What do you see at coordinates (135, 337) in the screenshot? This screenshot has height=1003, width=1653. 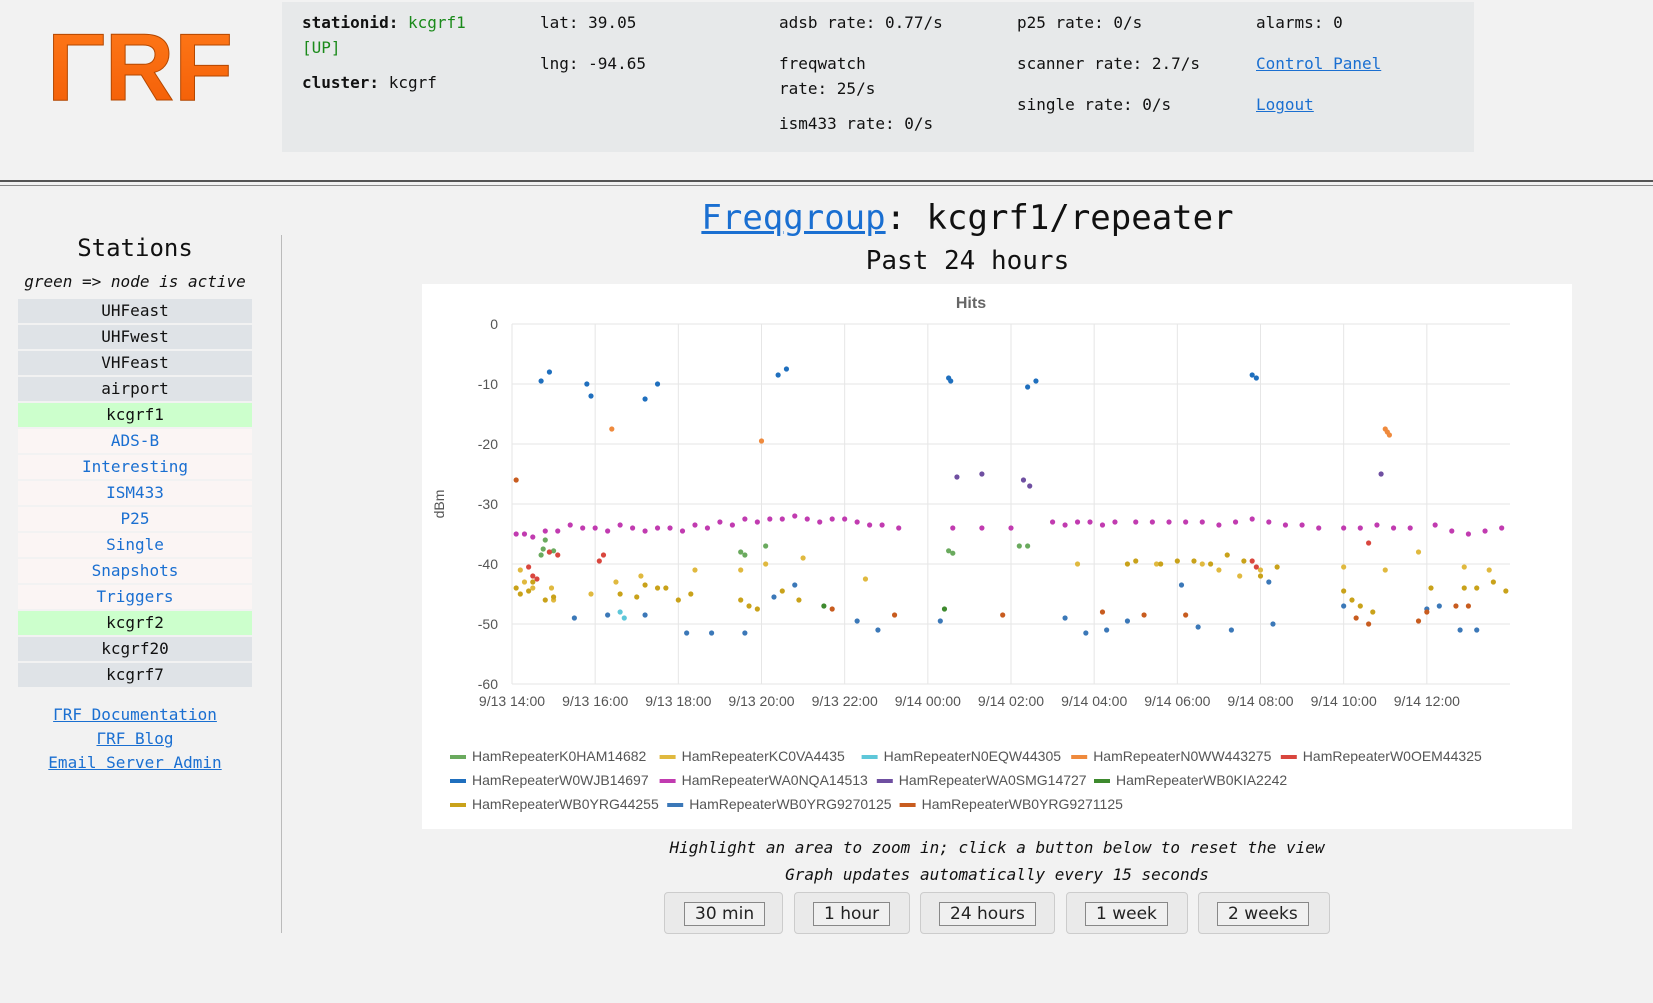 I see `station-item-uhfwest: UHFwest` at bounding box center [135, 337].